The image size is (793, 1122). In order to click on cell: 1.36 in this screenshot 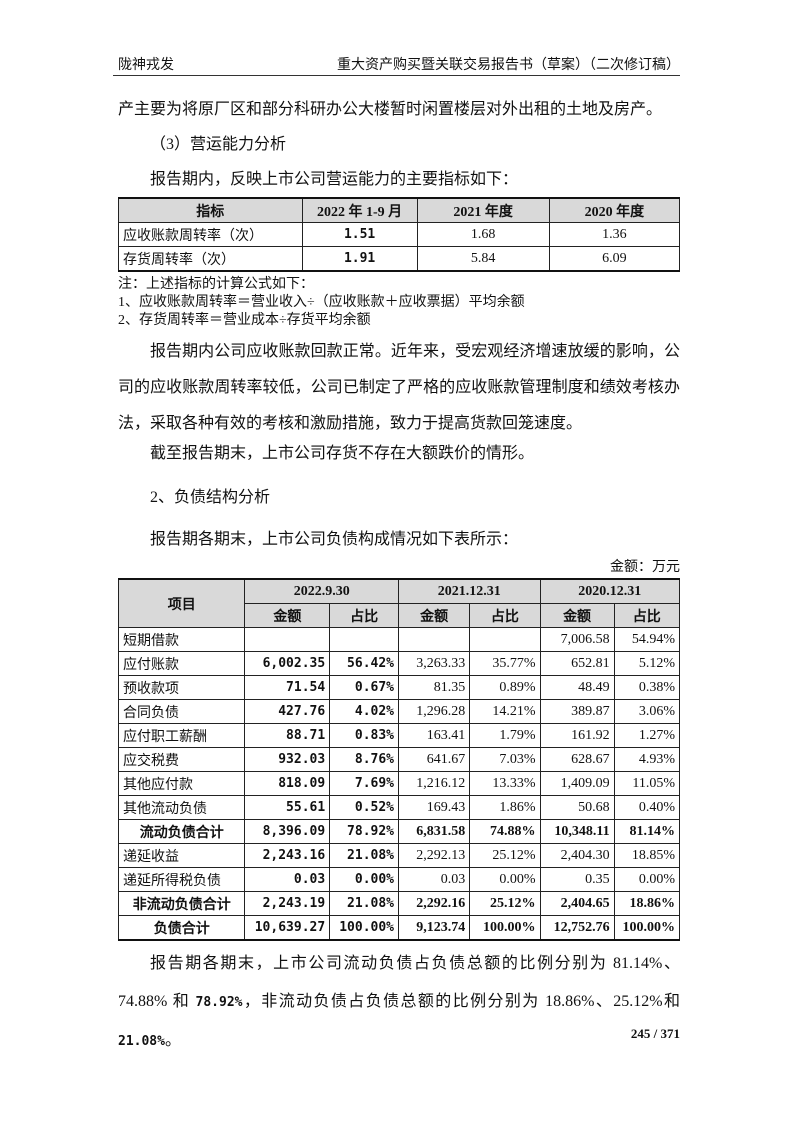, I will do `click(614, 234)`.